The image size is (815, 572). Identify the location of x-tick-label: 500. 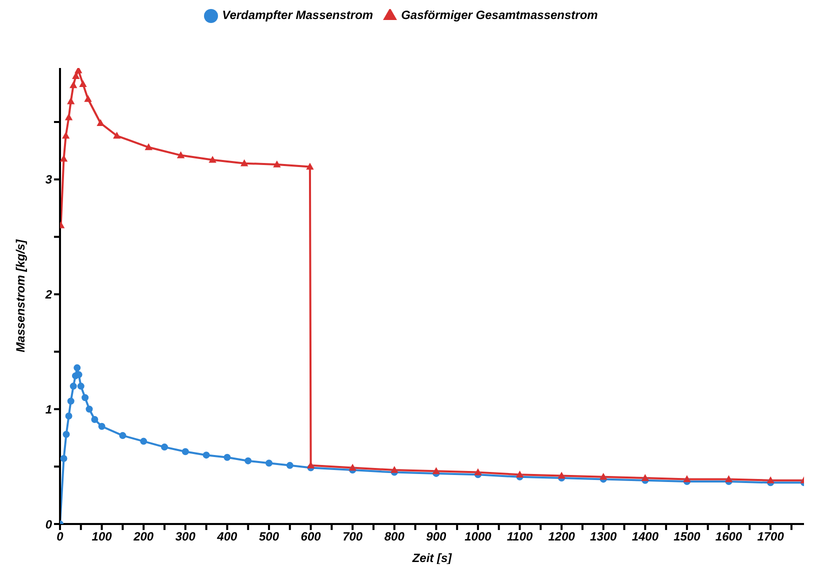
(269, 537).